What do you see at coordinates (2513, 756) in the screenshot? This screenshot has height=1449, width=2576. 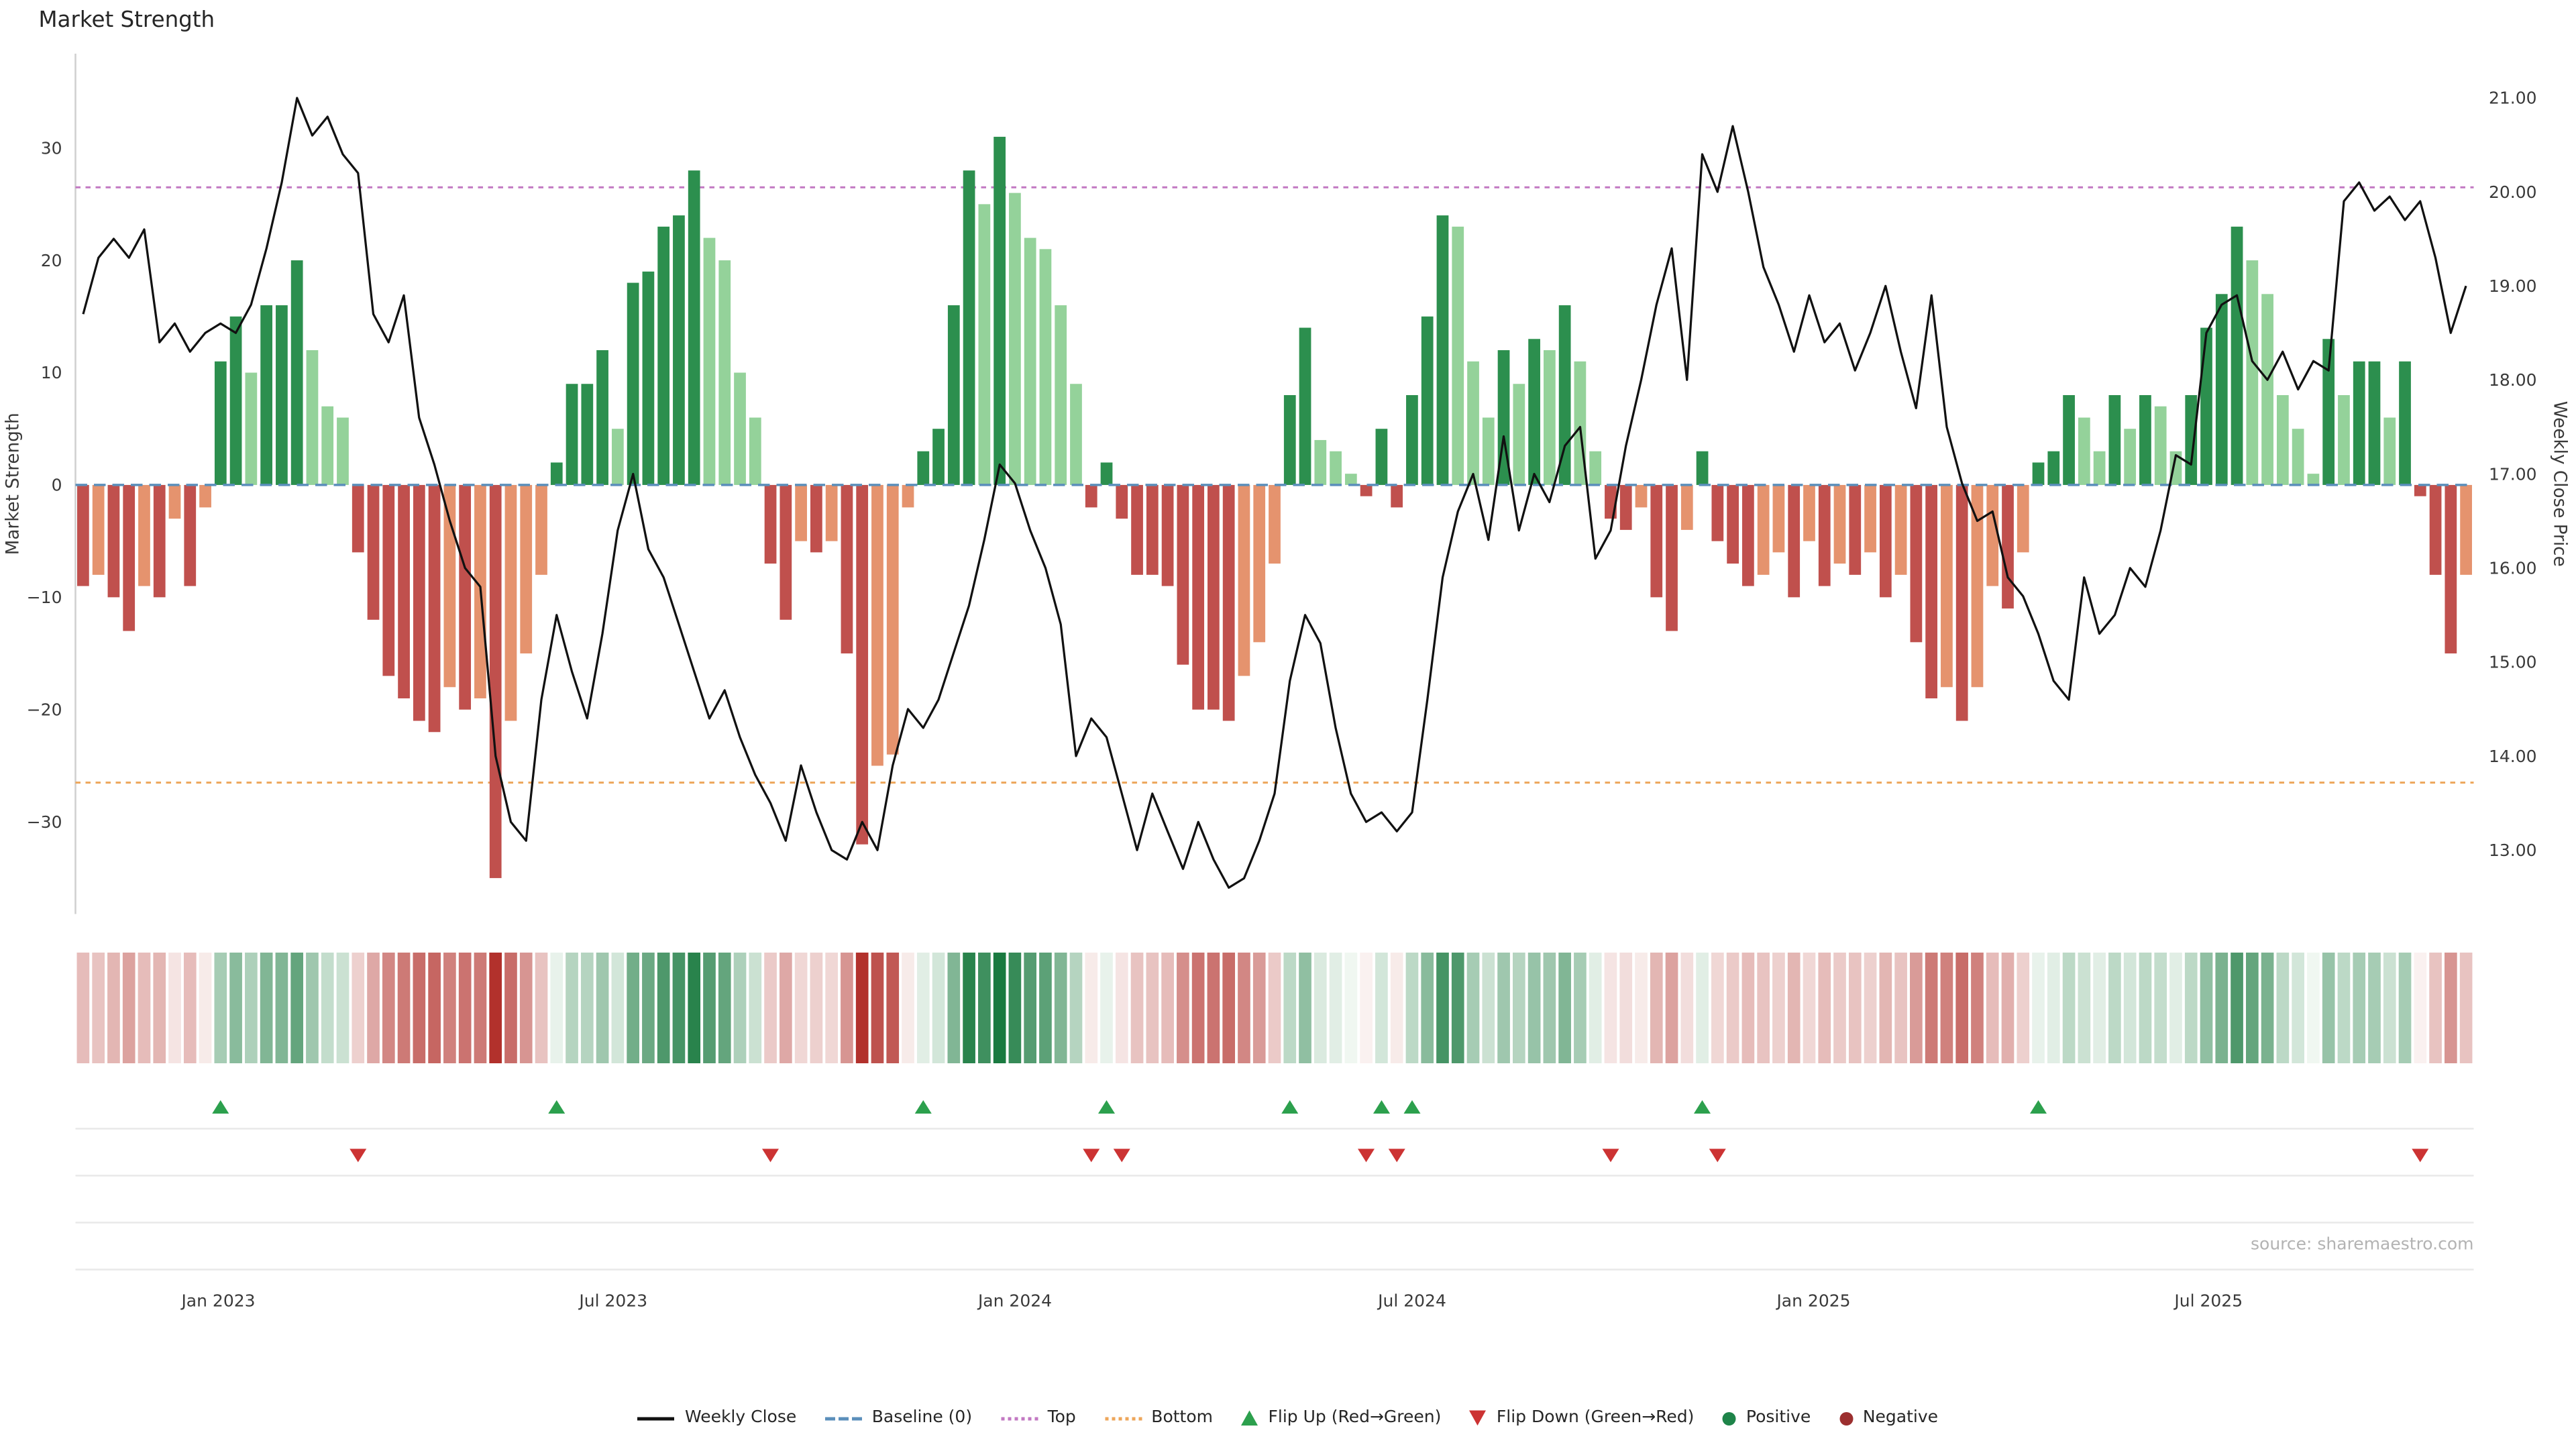 I see `right-axis-tick: 14.00` at bounding box center [2513, 756].